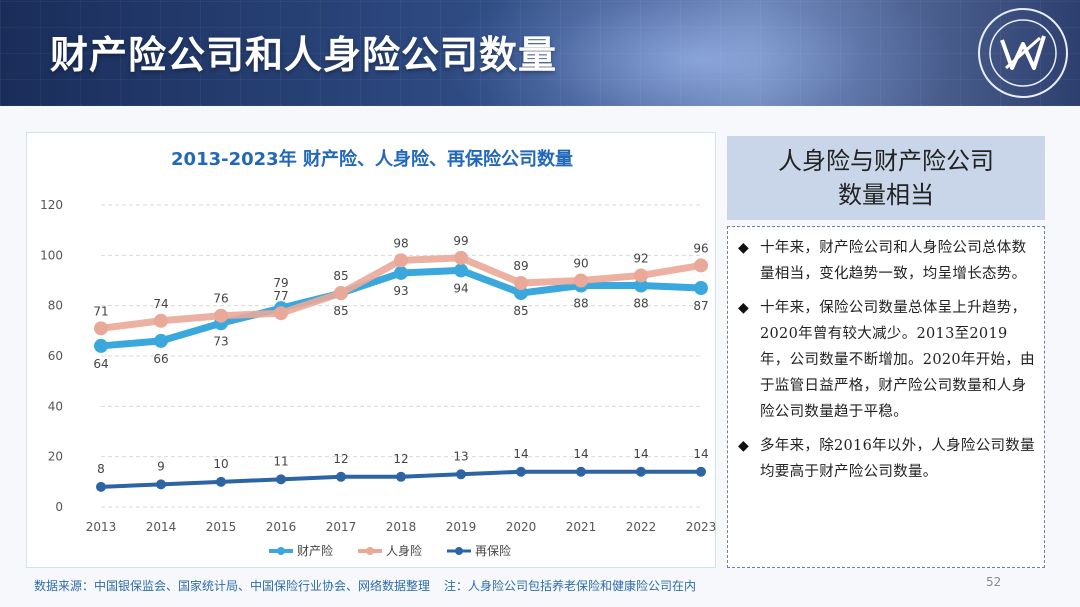 The width and height of the screenshot is (1080, 607). What do you see at coordinates (400, 291) in the screenshot?
I see `data-label: 93` at bounding box center [400, 291].